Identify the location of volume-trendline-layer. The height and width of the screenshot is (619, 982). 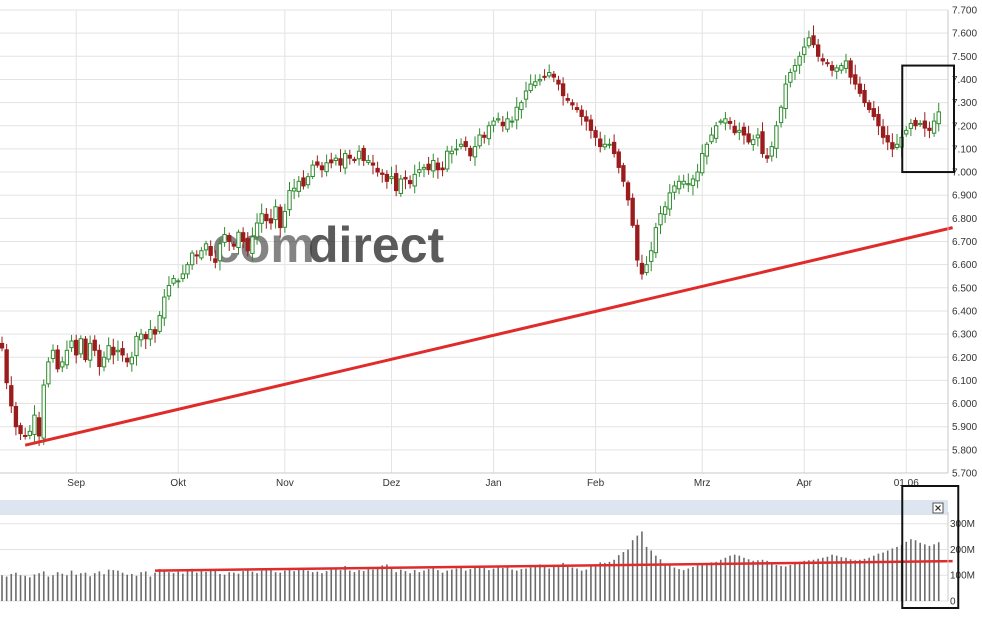
(554, 565).